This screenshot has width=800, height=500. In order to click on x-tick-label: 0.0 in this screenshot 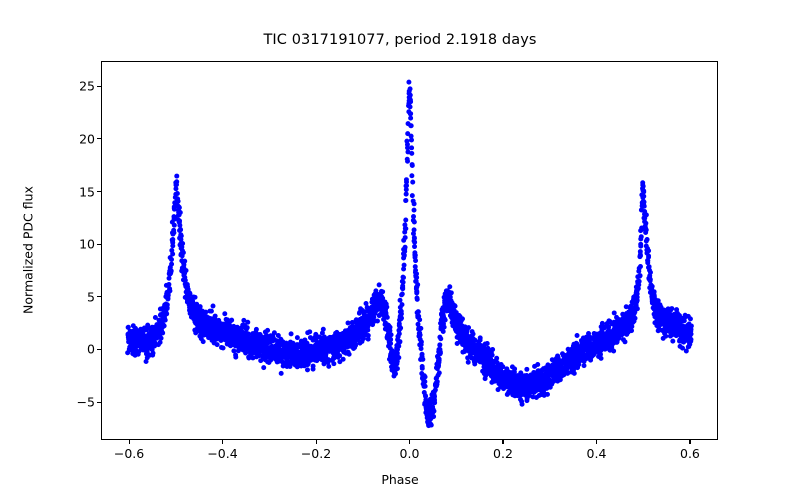, I will do `click(409, 453)`.